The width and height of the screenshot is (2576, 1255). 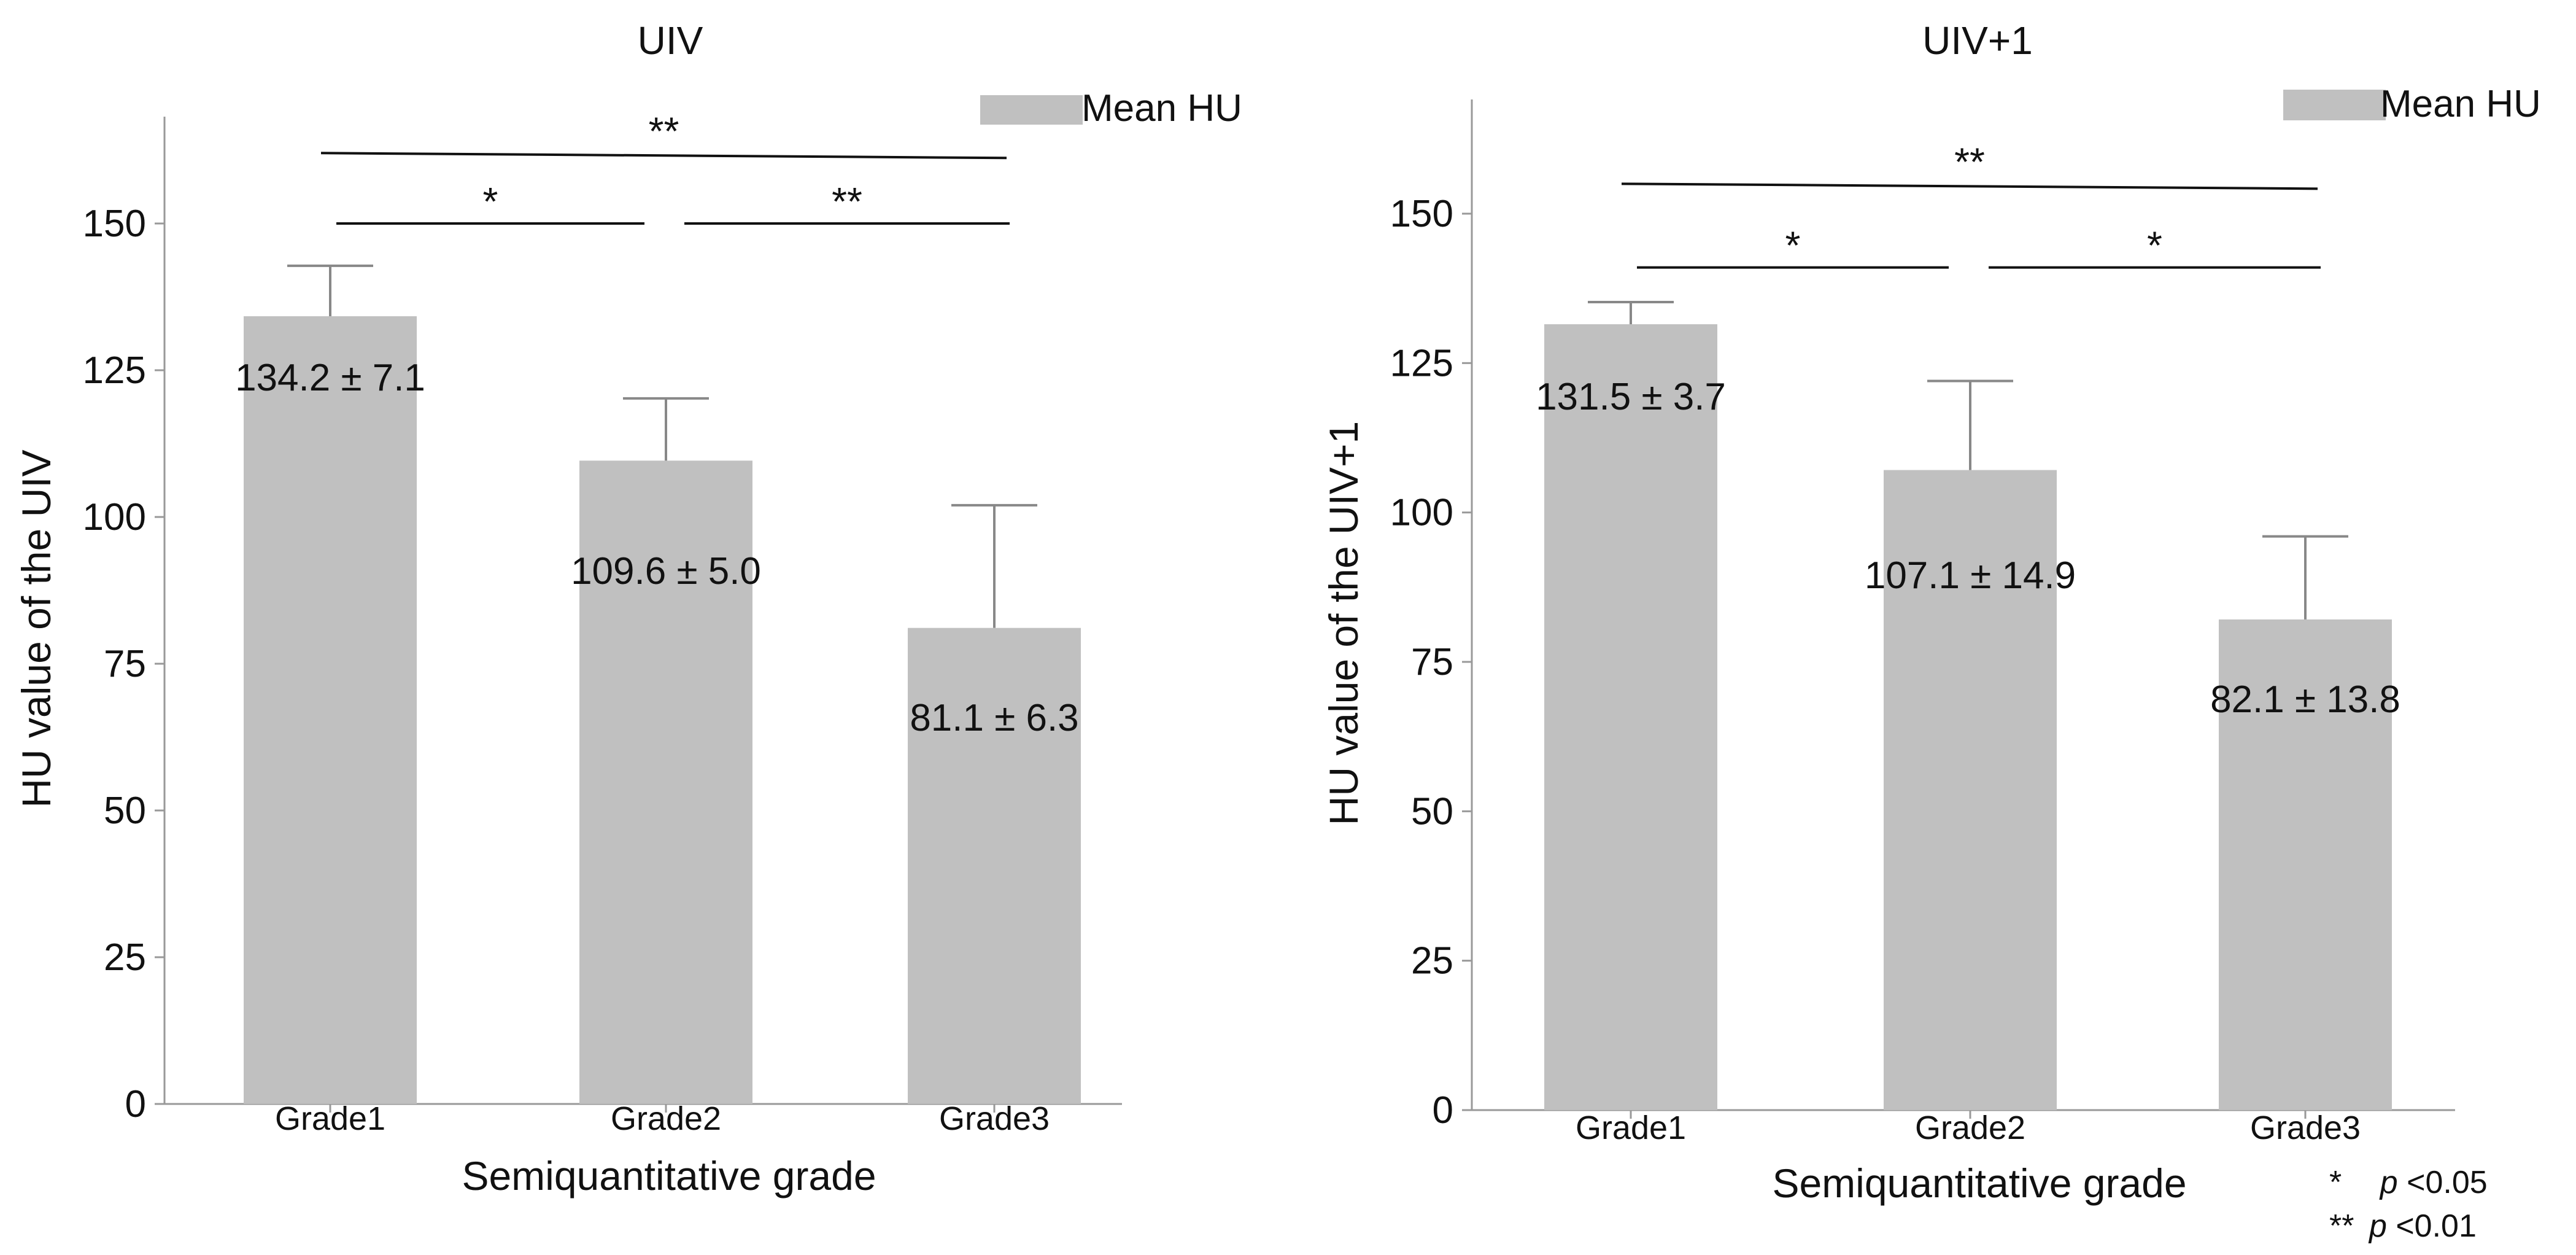 I want to click on chart-title: UIV, so click(x=670, y=40).